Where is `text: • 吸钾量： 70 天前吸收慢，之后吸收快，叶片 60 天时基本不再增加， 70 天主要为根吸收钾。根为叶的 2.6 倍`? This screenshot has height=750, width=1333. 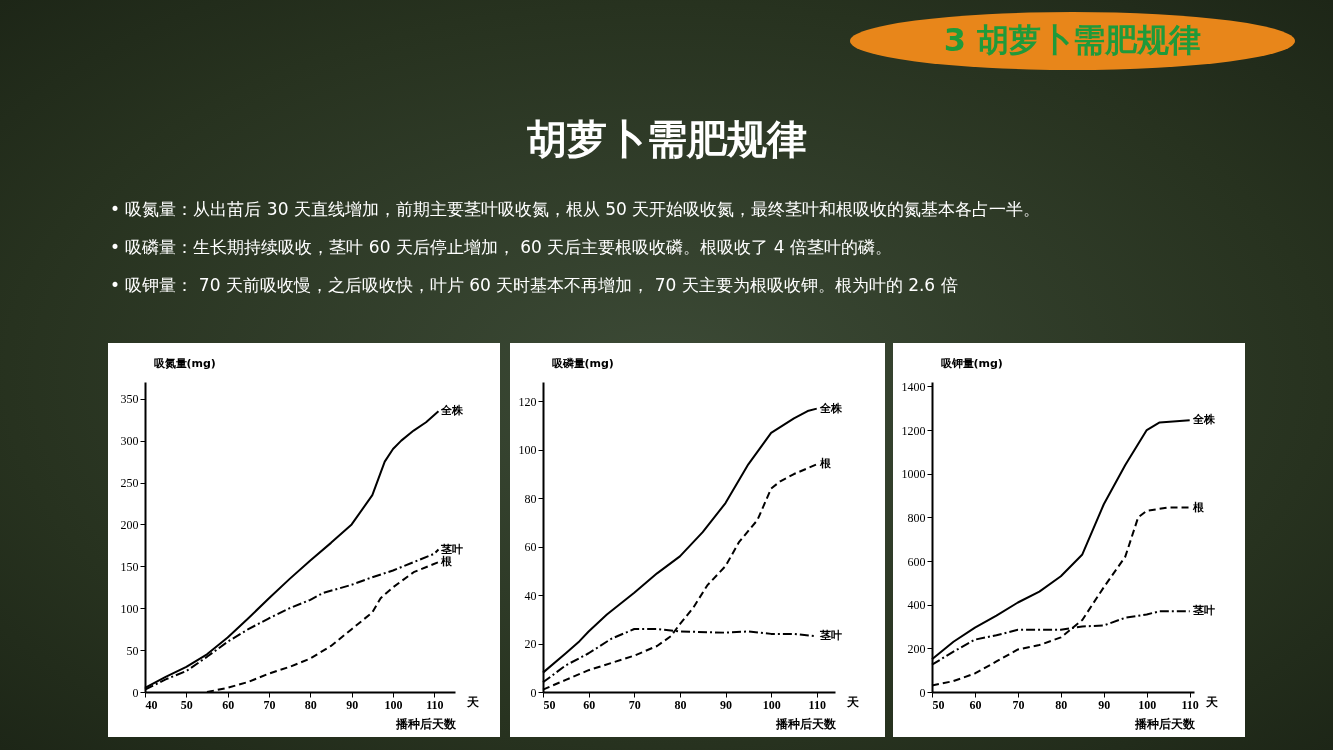 text: • 吸钾量： 70 天前吸收慢，之后吸收快，叶片 60 天时基本不再增加， 70 天主要为根吸收钾。根为叶的 2.6 倍 is located at coordinates (534, 285).